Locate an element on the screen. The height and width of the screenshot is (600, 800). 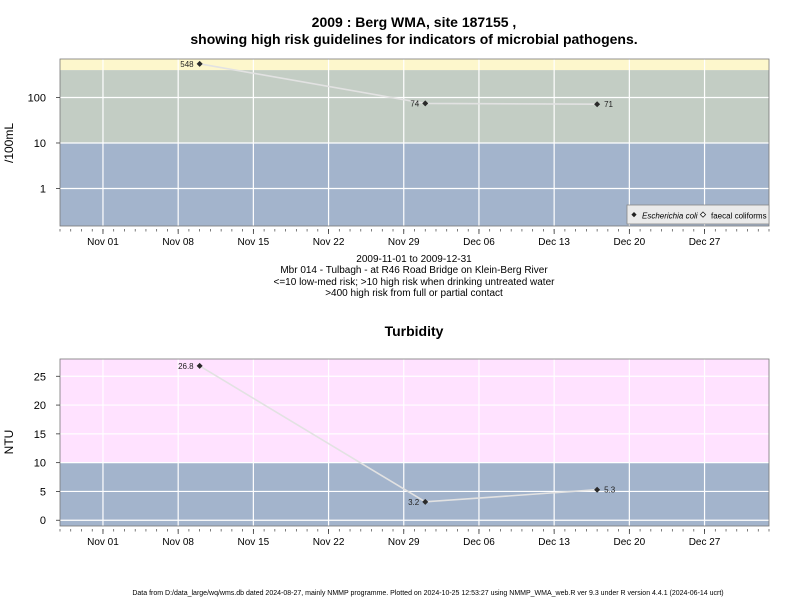
chart1-x-tick-label: Nov 29 is located at coordinates (404, 242).